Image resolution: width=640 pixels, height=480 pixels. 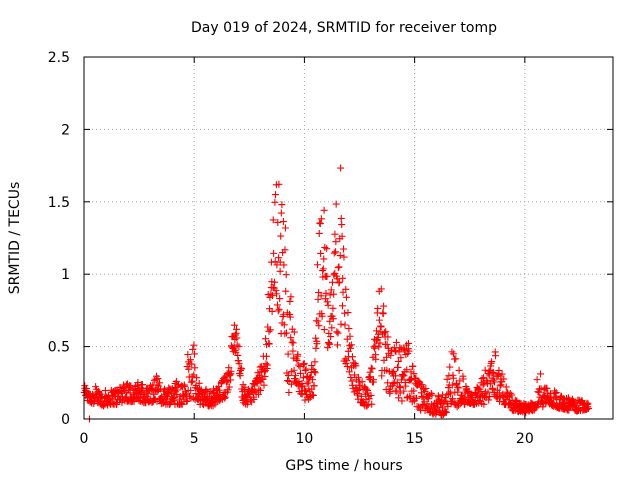 What do you see at coordinates (59, 348) in the screenshot?
I see `y-tick-label: 0.5` at bounding box center [59, 348].